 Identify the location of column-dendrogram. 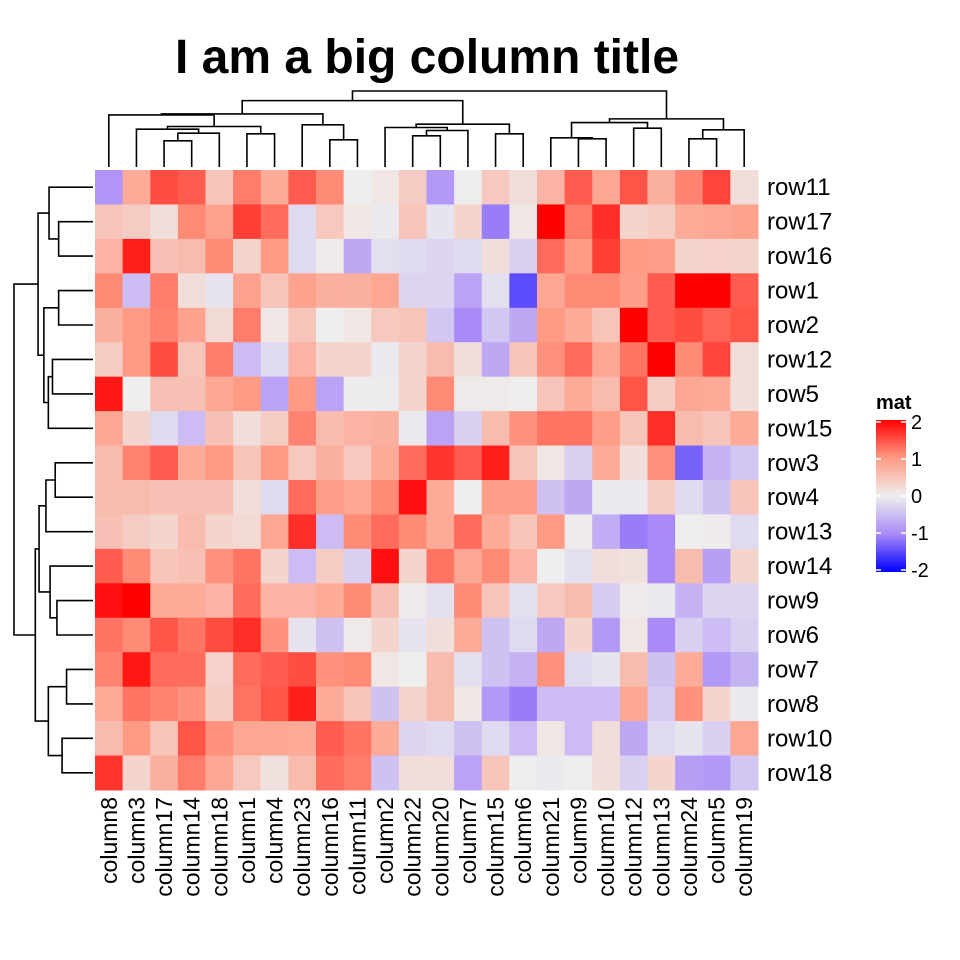
(426, 128).